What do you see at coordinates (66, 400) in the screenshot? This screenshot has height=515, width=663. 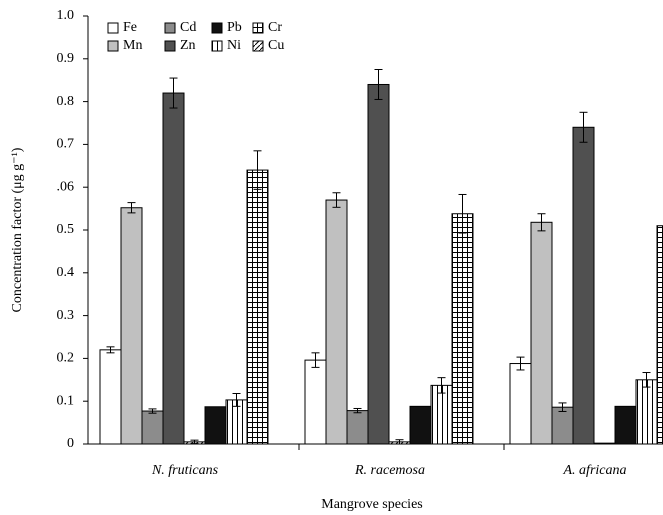 I see `y-tick-label: 0.1` at bounding box center [66, 400].